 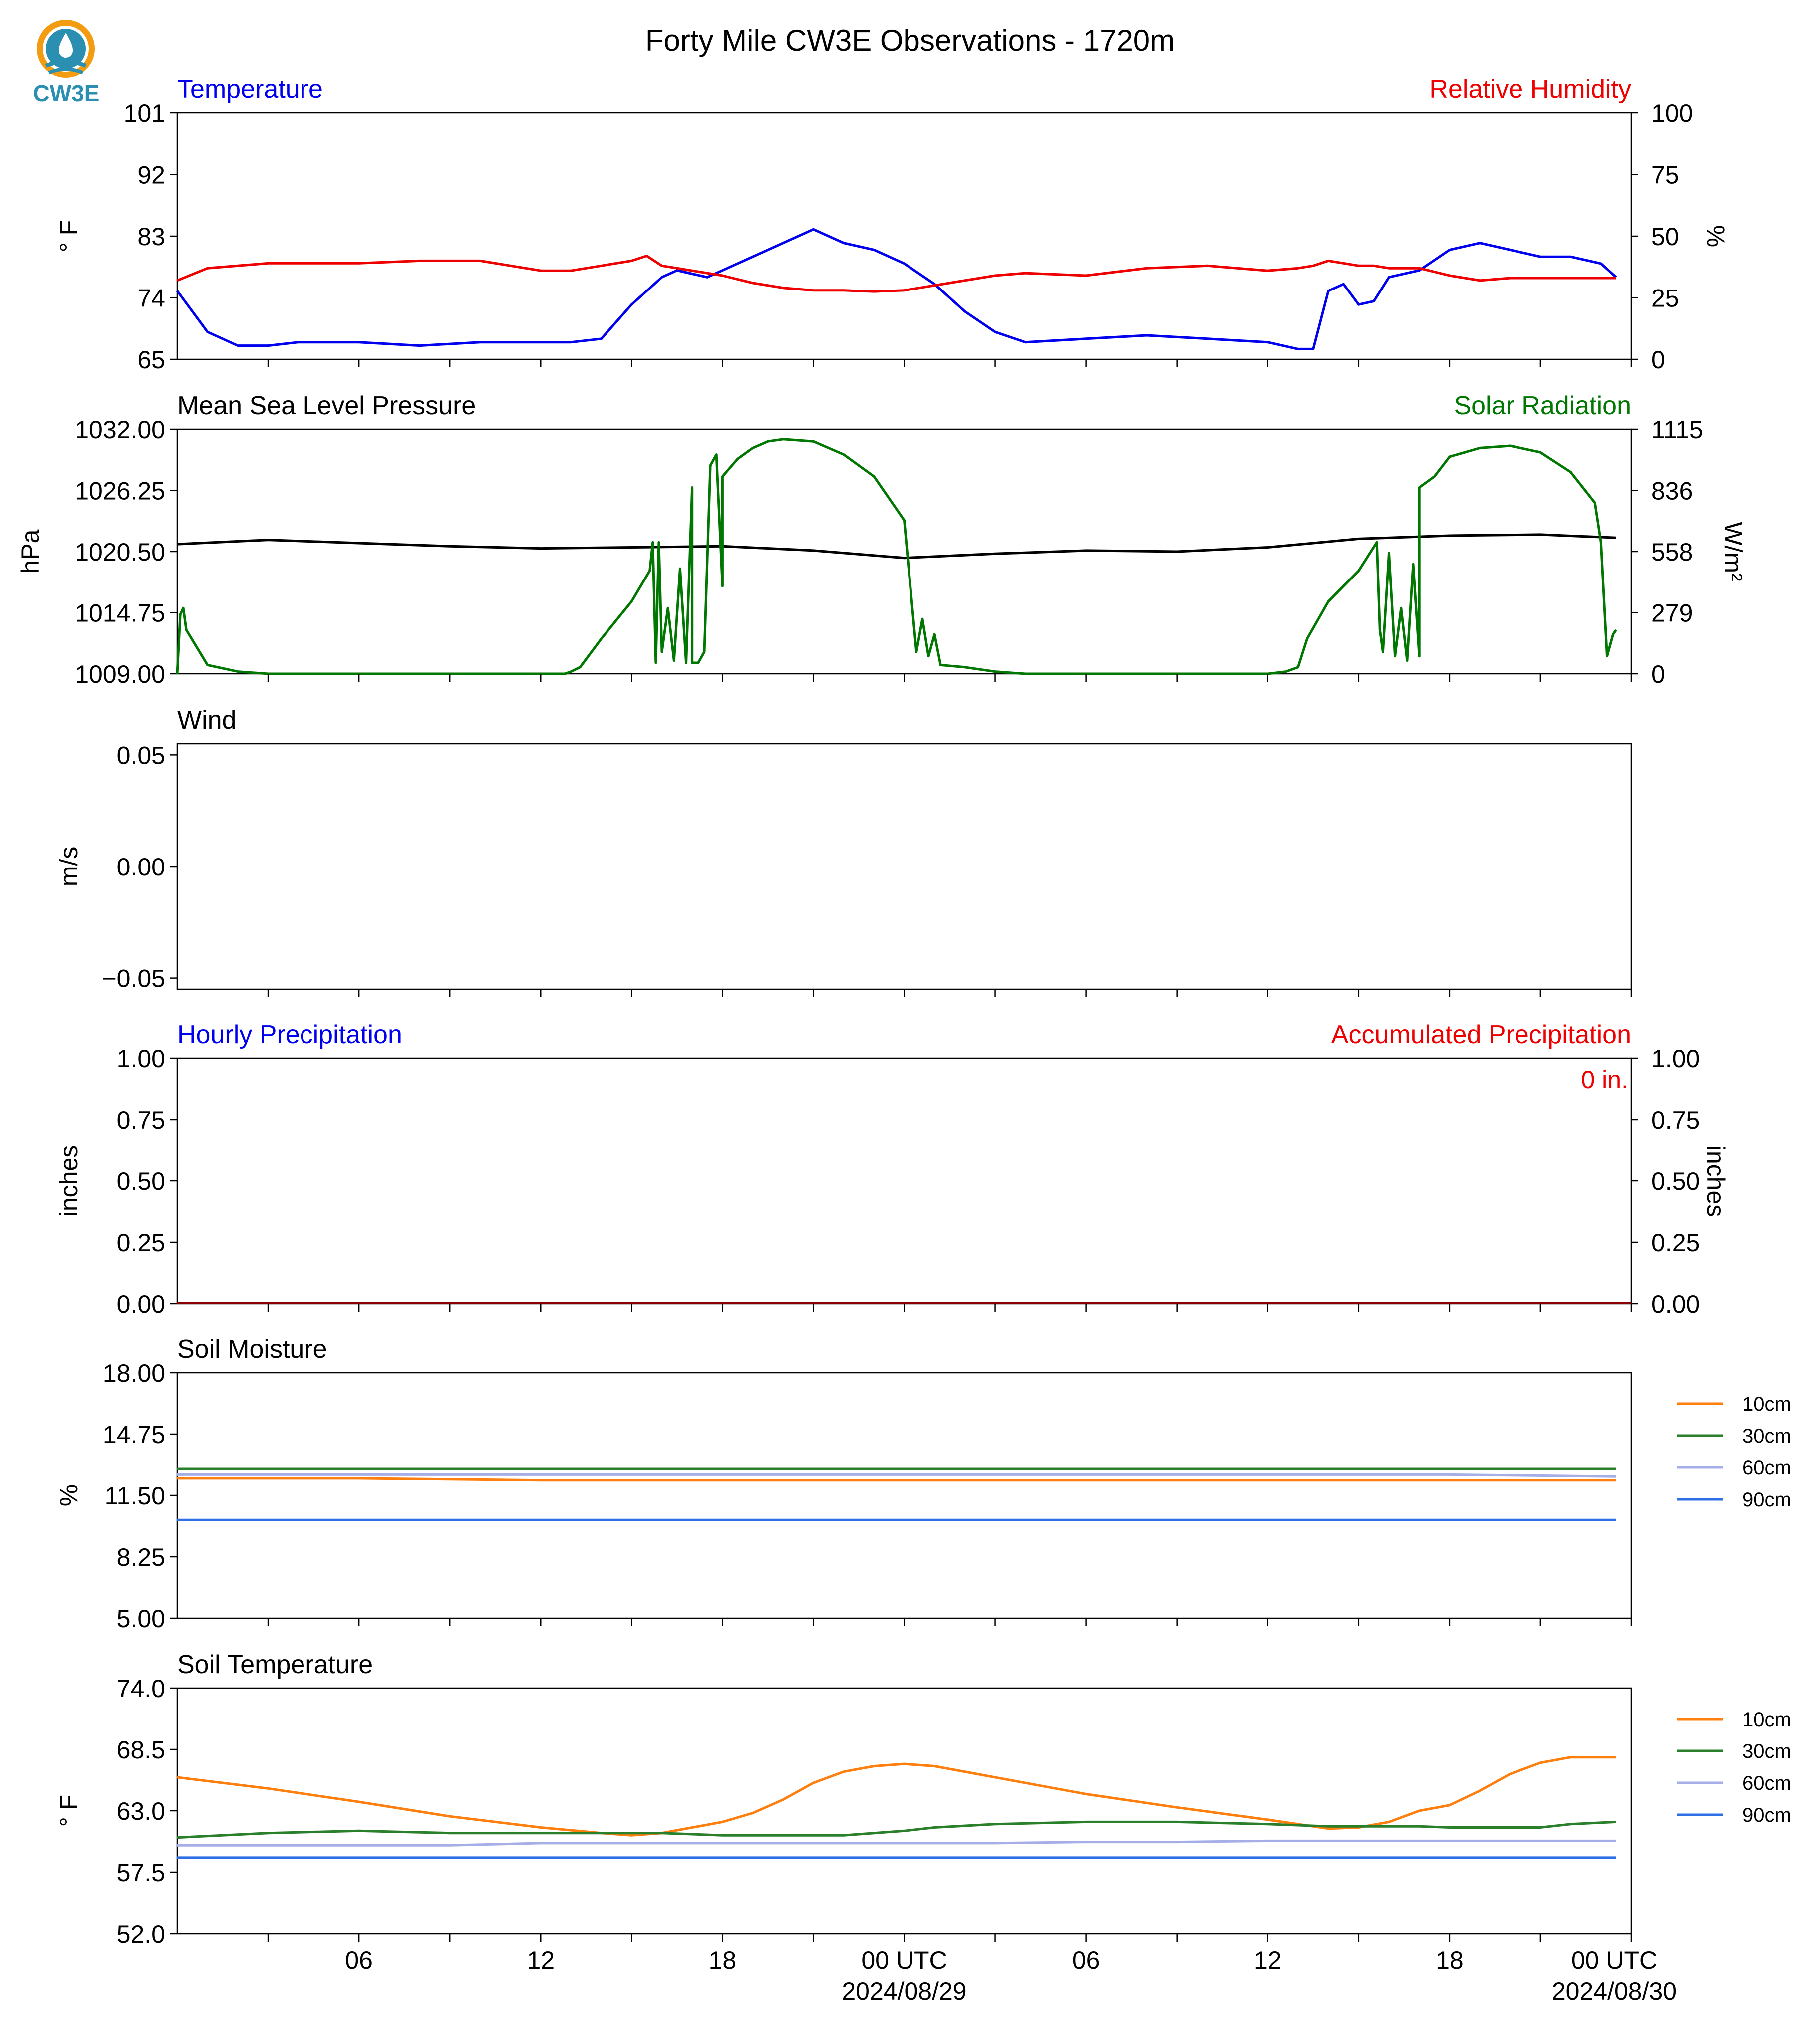 I want to click on y-tick-label-left: 1.00, so click(x=141, y=1059).